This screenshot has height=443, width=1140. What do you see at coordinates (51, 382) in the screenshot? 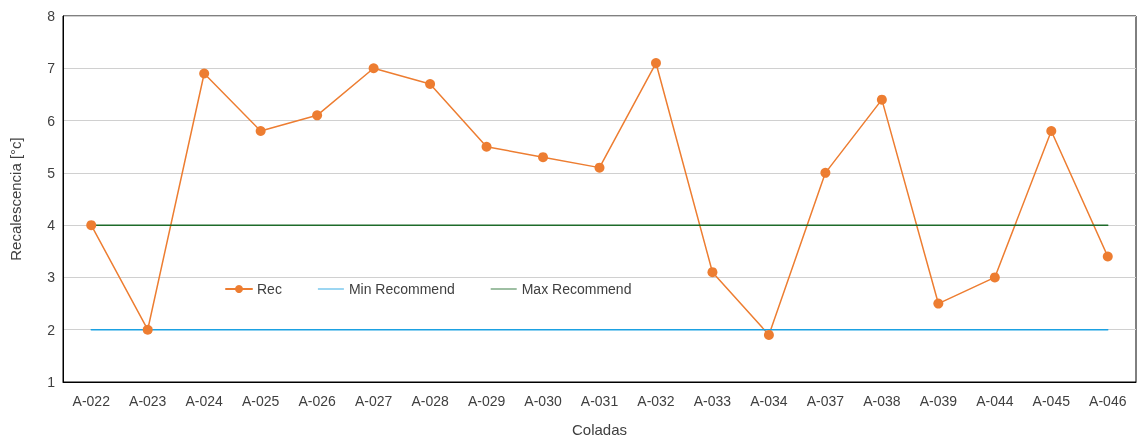
I see `y-tick-label: 1` at bounding box center [51, 382].